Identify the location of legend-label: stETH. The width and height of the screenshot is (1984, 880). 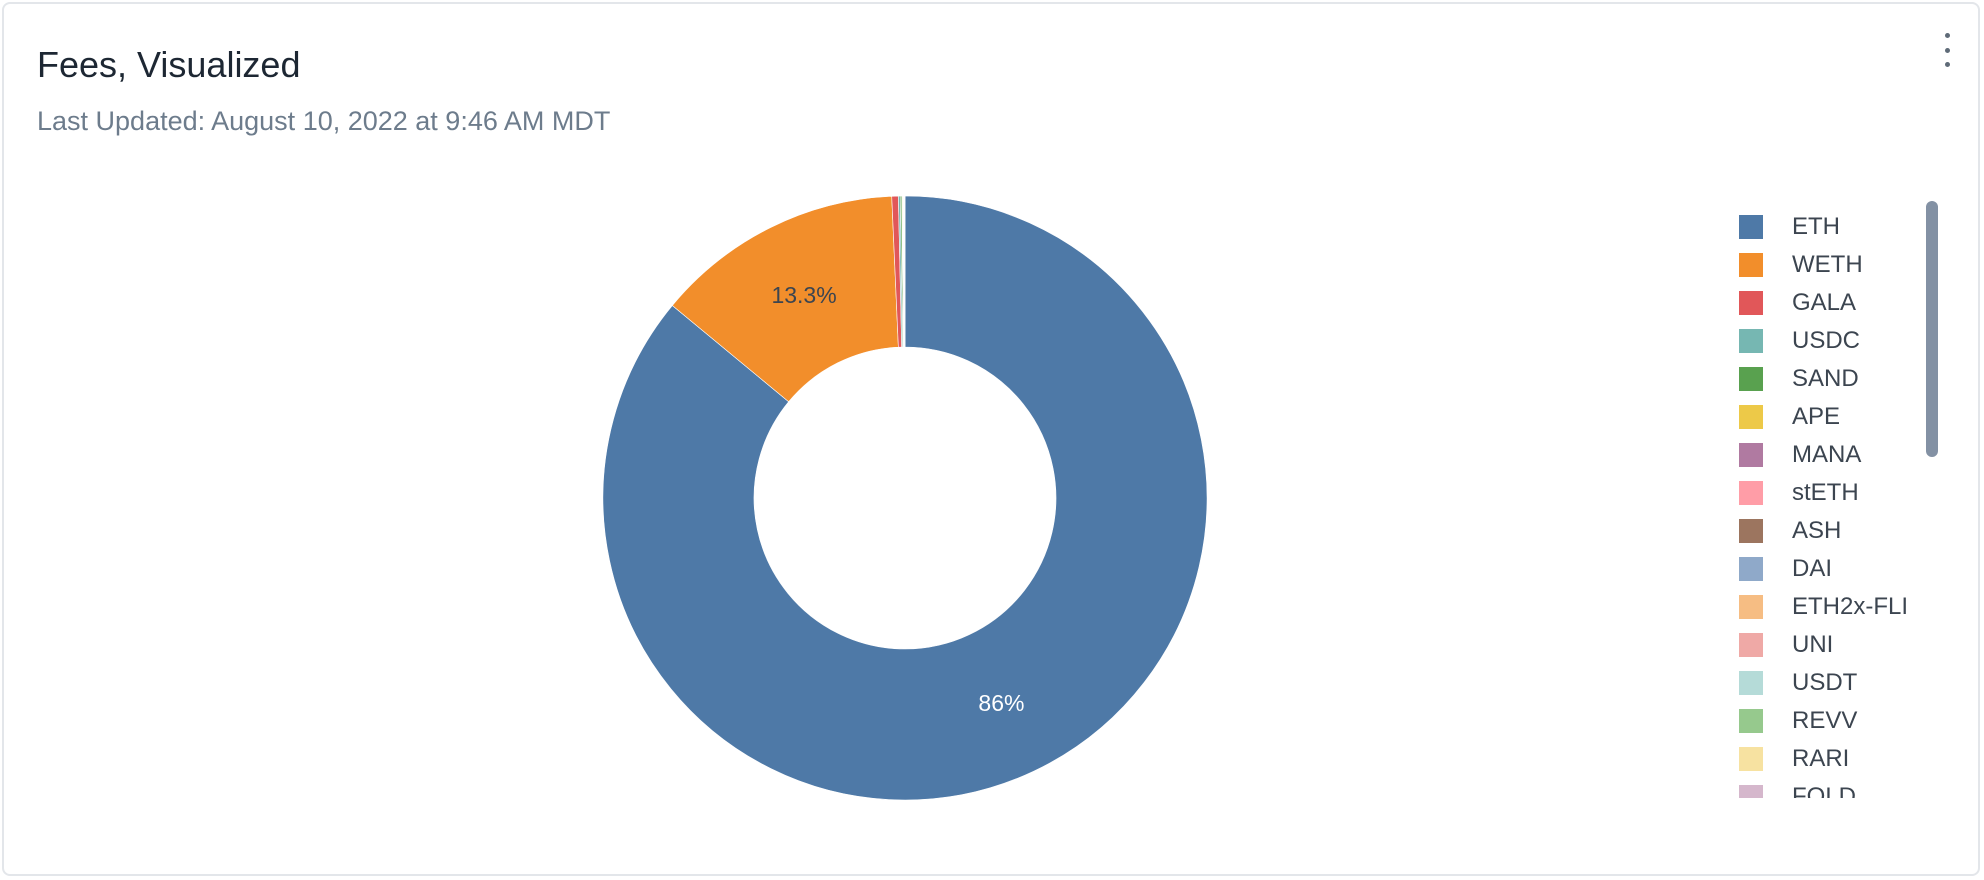
(1825, 493).